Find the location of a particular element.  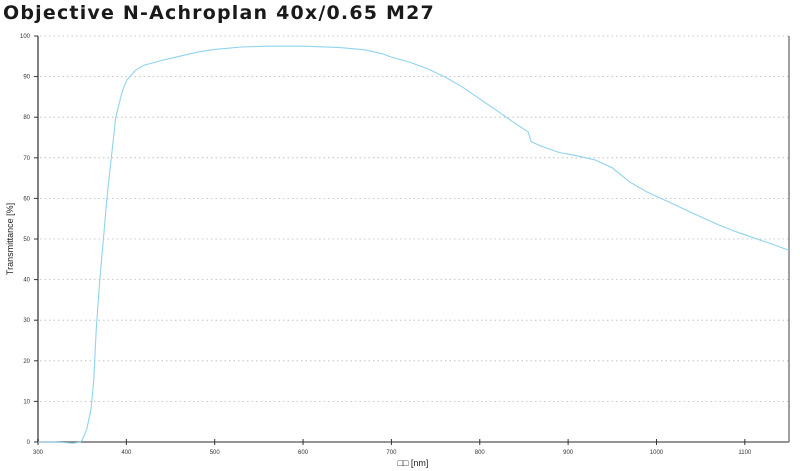

x-axis-label: □□ [nm] is located at coordinates (413, 463).